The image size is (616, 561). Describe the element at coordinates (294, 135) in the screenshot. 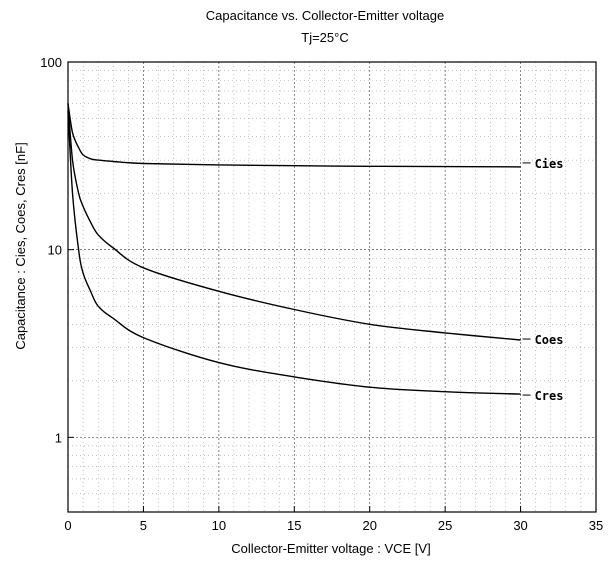

I see `series-line-cies` at that location.